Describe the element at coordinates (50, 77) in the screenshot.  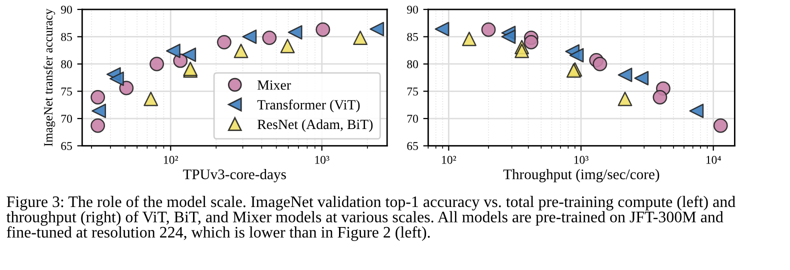
I see `y-axis-title: ImageNet transfer accuracy` at that location.